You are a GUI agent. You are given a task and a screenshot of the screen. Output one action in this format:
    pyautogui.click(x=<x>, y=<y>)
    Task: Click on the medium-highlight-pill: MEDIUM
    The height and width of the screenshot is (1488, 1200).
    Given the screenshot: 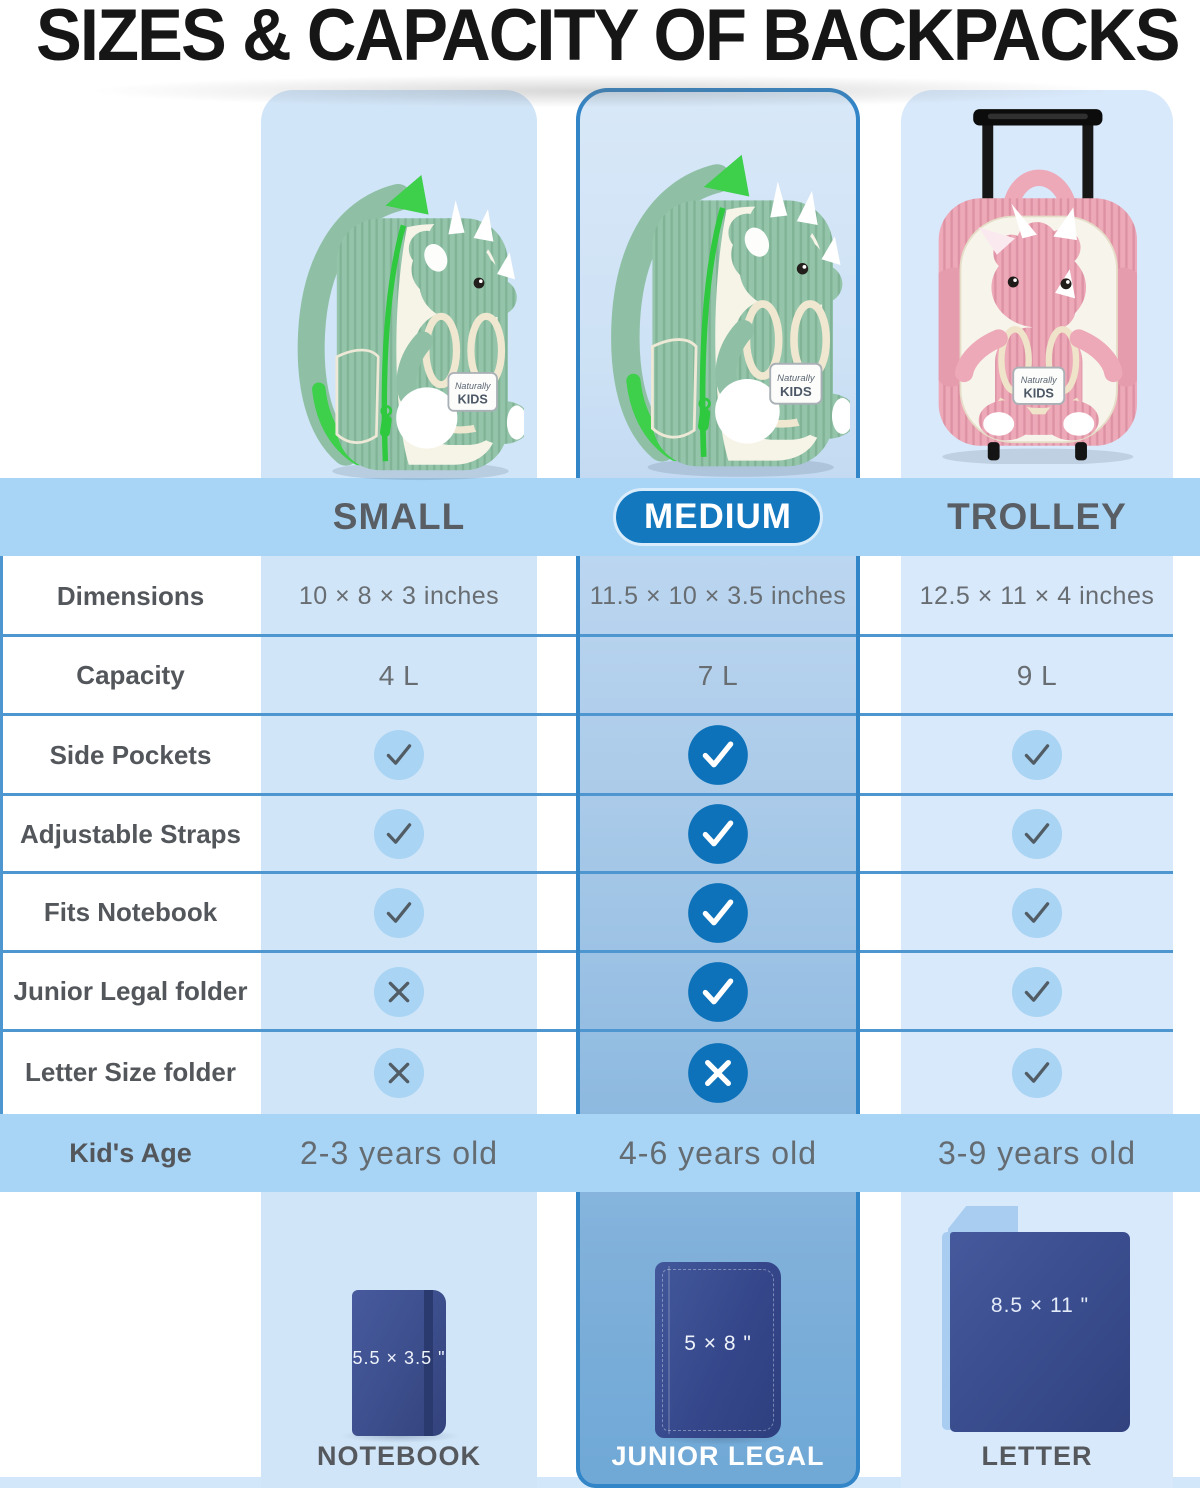 What is the action you would take?
    pyautogui.click(x=718, y=517)
    